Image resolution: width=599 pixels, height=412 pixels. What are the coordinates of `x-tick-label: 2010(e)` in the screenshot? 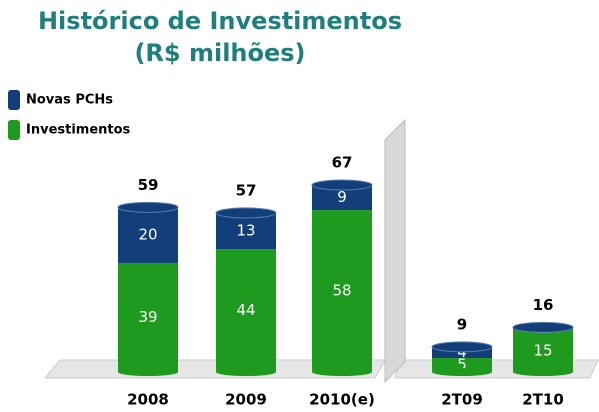 It's located at (342, 400).